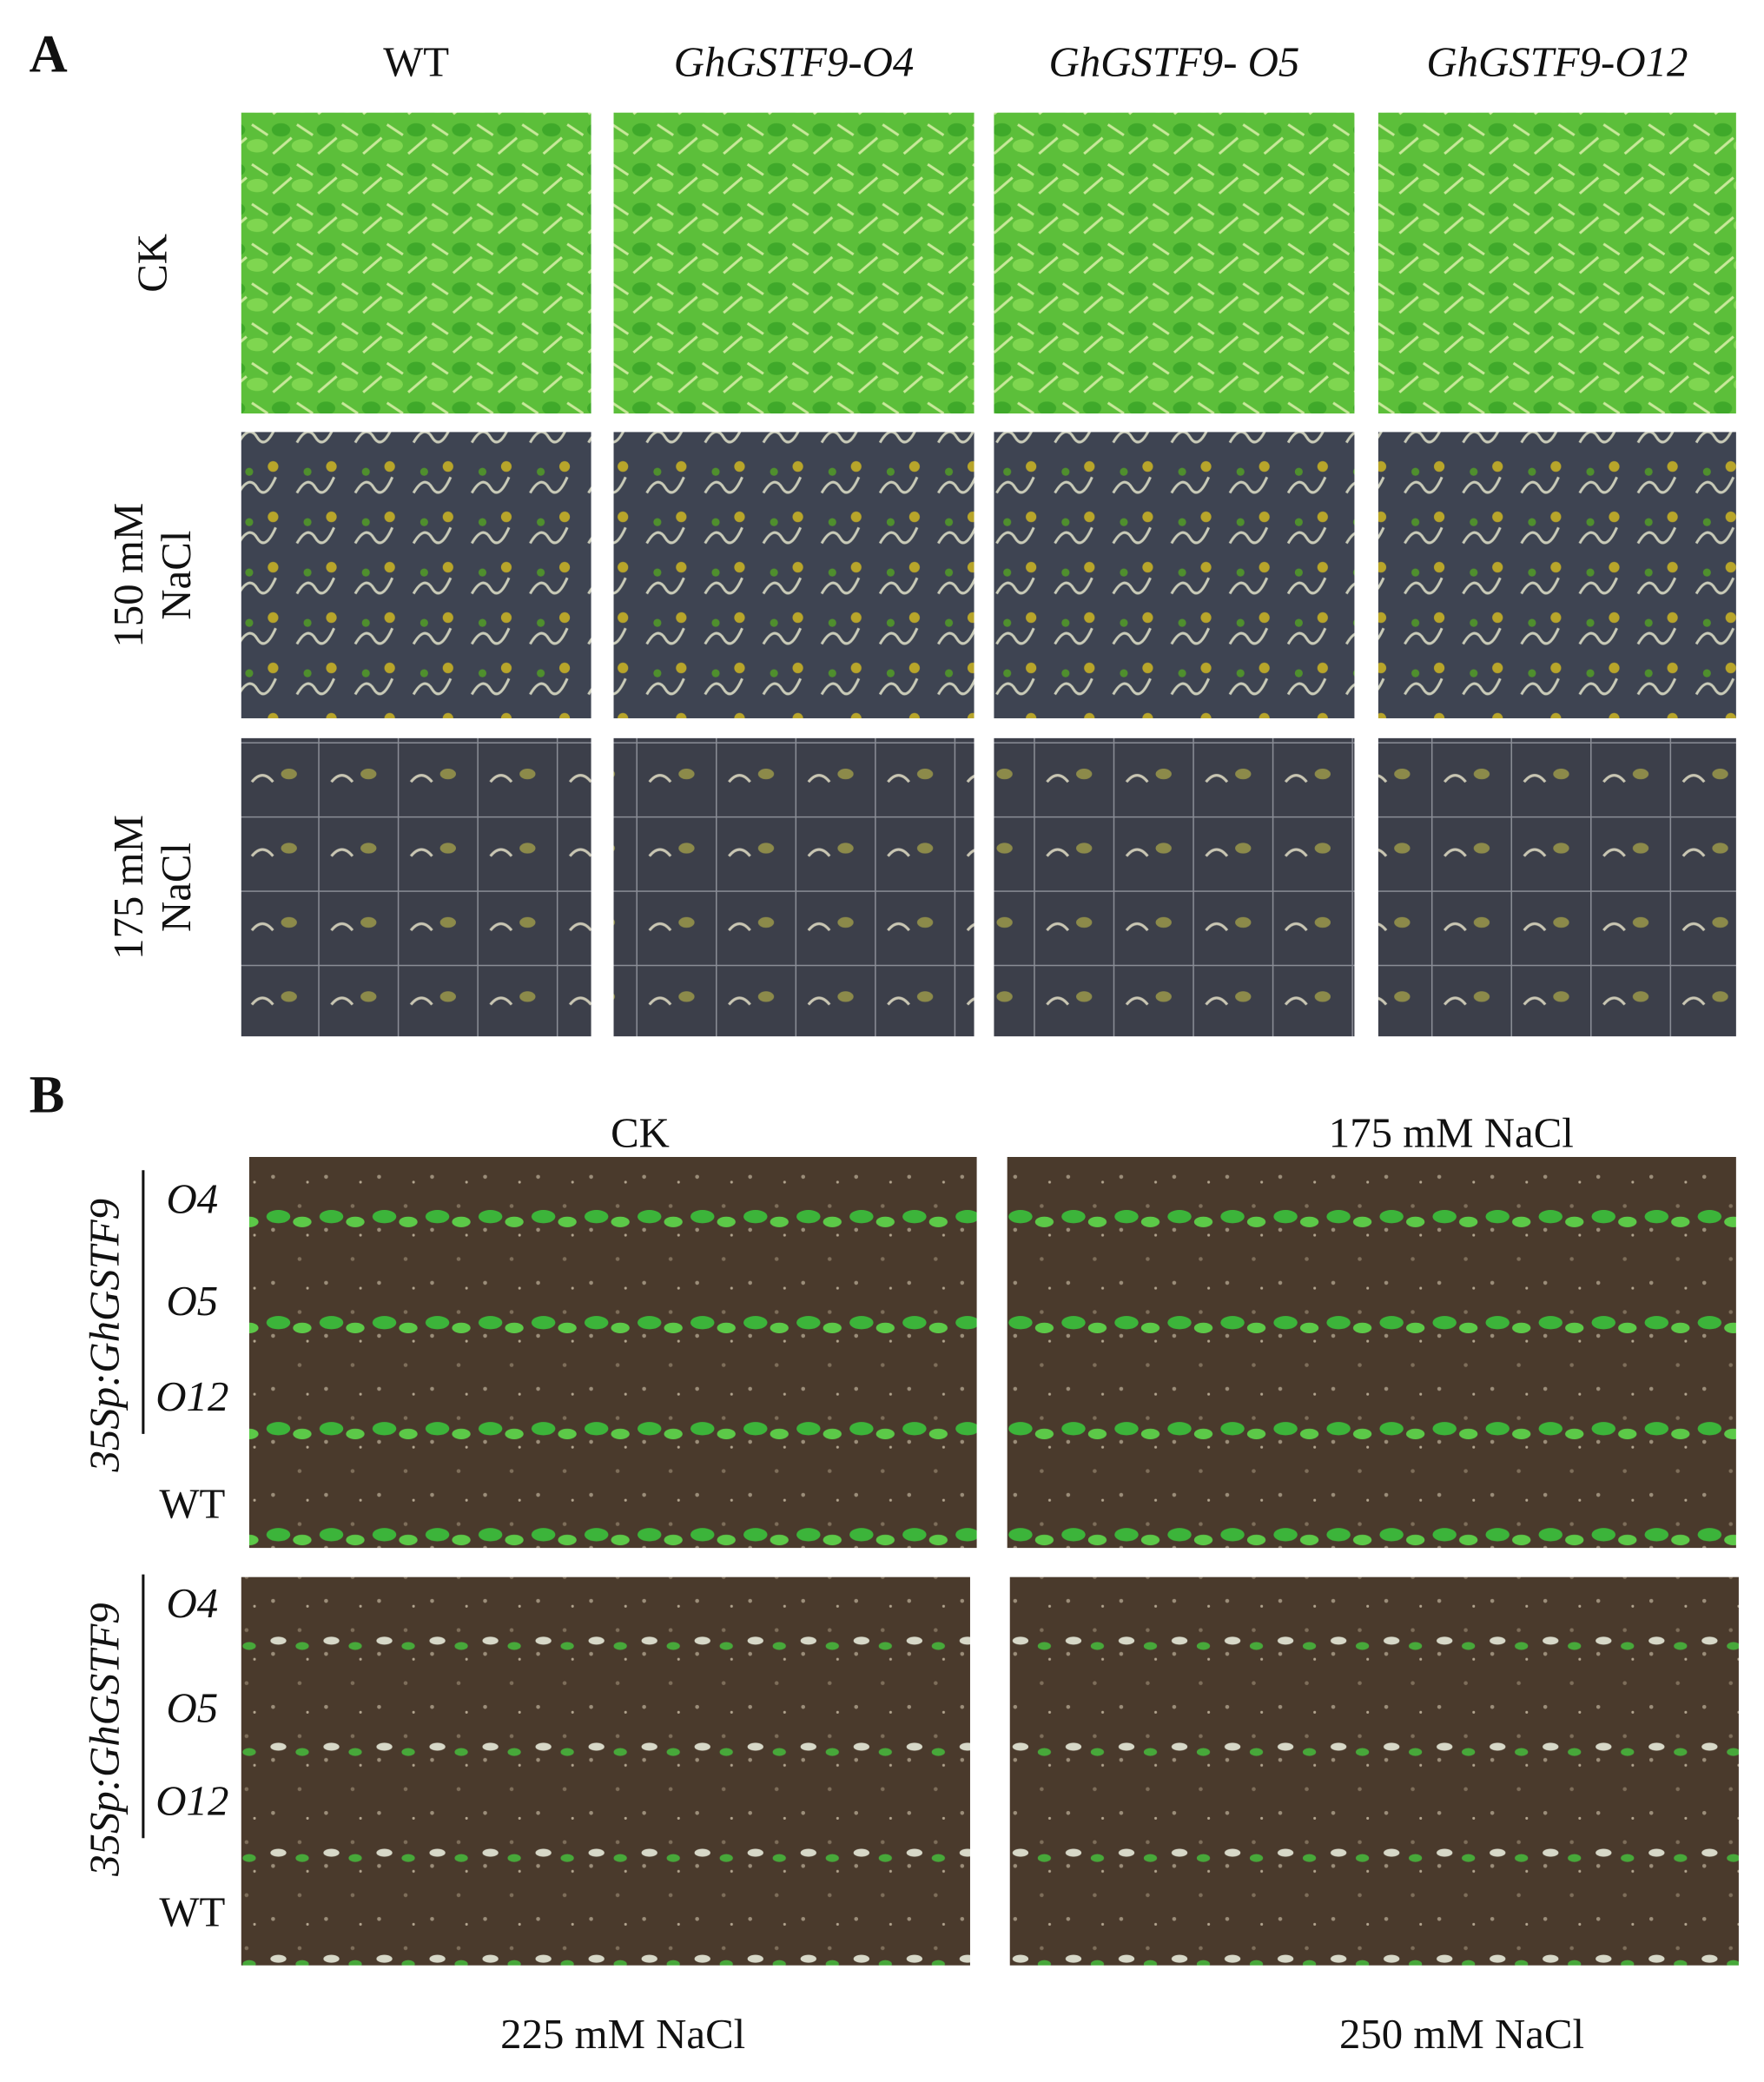 The image size is (1764, 2082). What do you see at coordinates (622, 2034) in the screenshot?
I see `condition-label: 225 mM NaCl` at bounding box center [622, 2034].